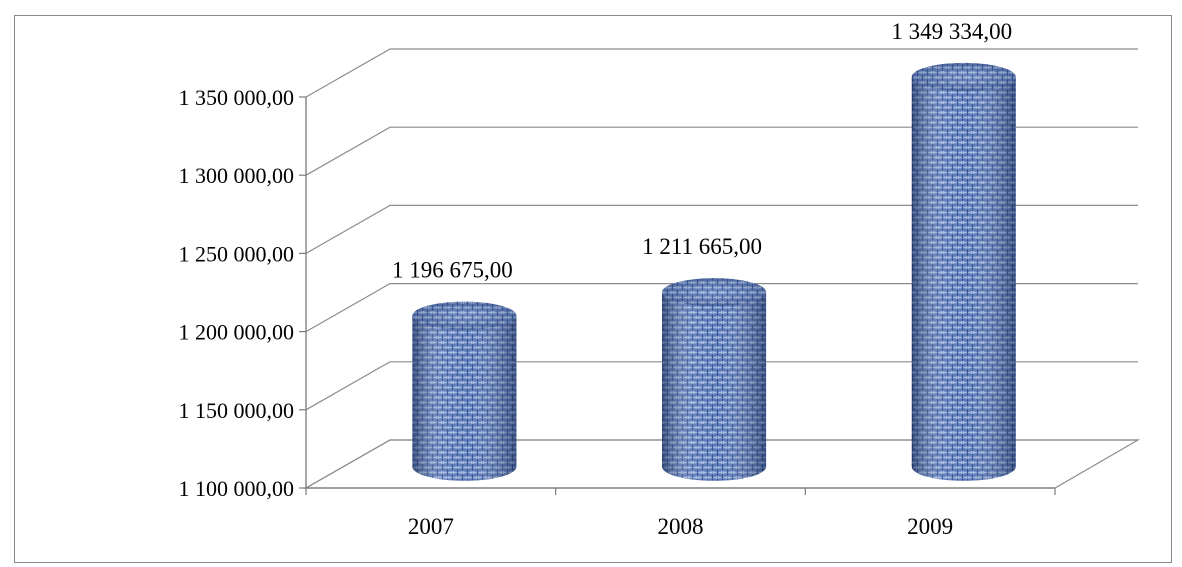  What do you see at coordinates (237, 175) in the screenshot?
I see `y-tick-label: 1 300 000,00` at bounding box center [237, 175].